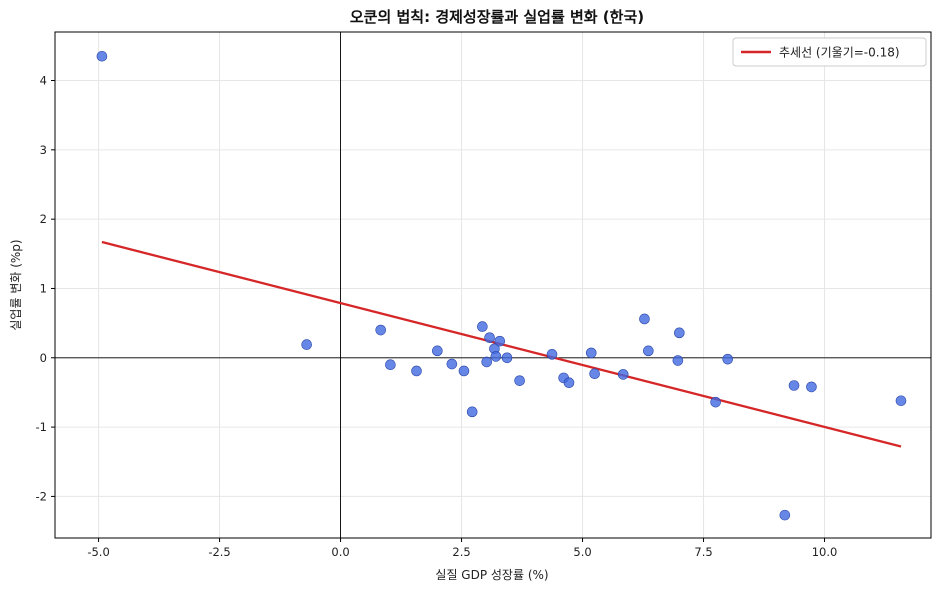 Image resolution: width=939 pixels, height=590 pixels. I want to click on y-axis-ticks: -2 -1 0 1 2 3 4, so click(45, 288).